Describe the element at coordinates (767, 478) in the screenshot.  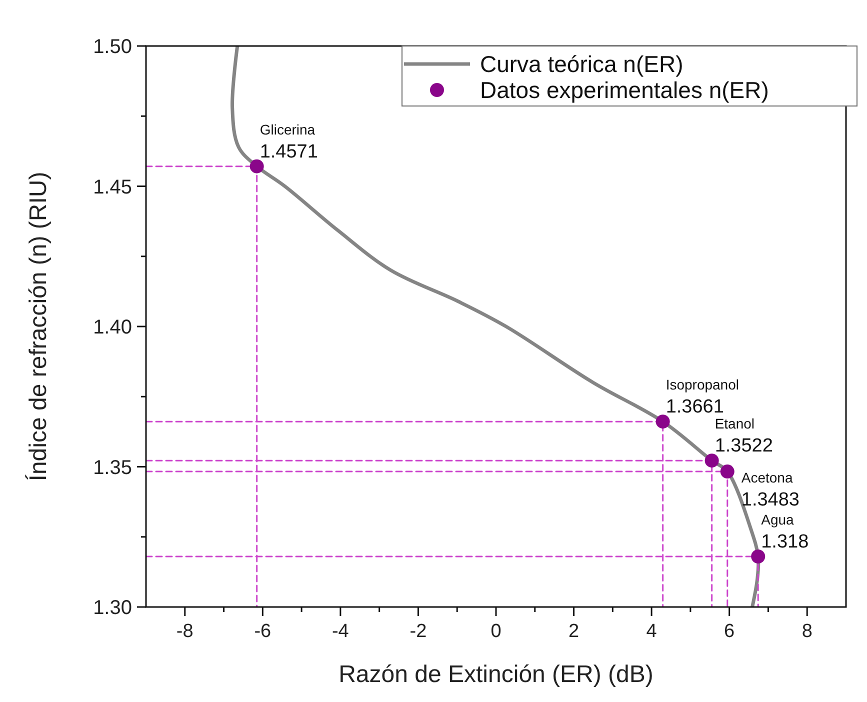
I see `annotation: Acetona` at that location.